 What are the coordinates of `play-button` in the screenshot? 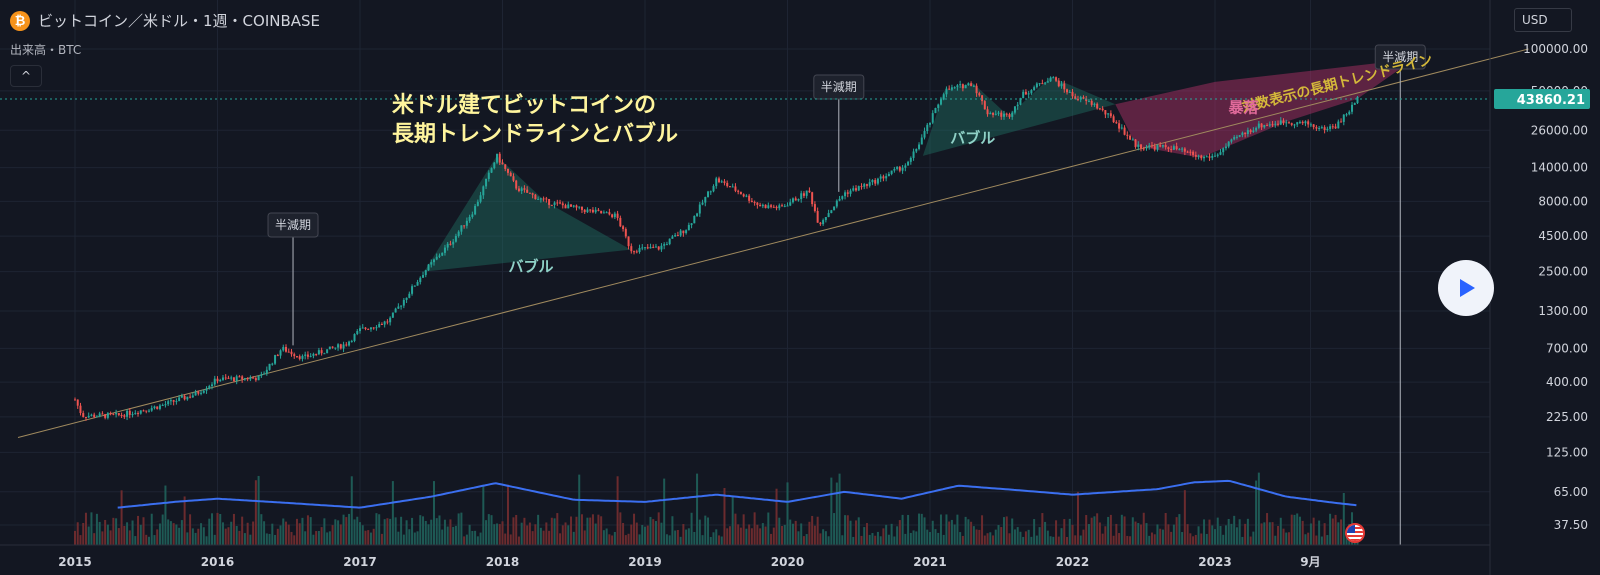 It's located at (1466, 288).